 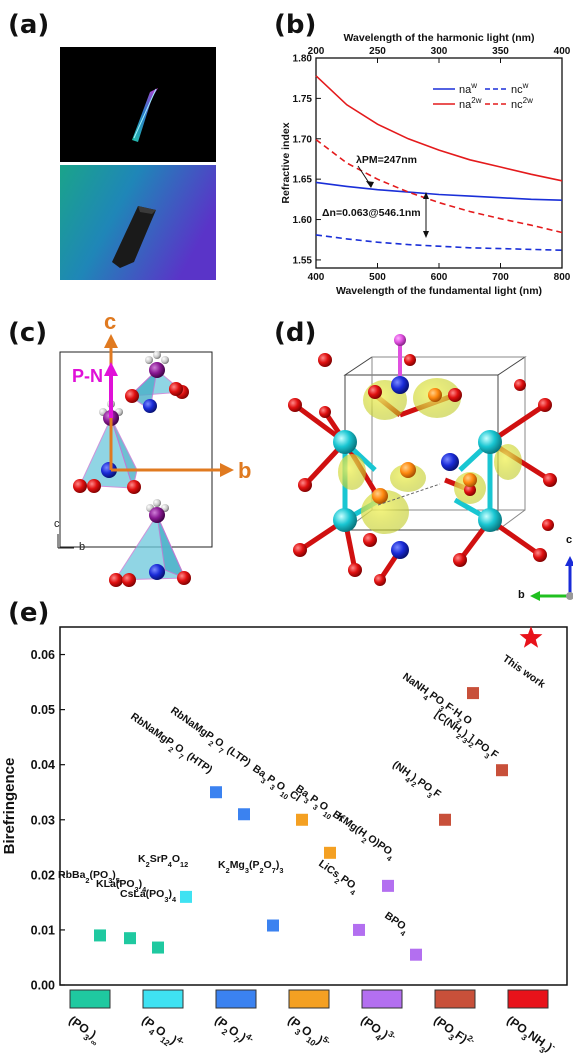 I want to click on legend-label-b: na2w, so click(x=470, y=103).